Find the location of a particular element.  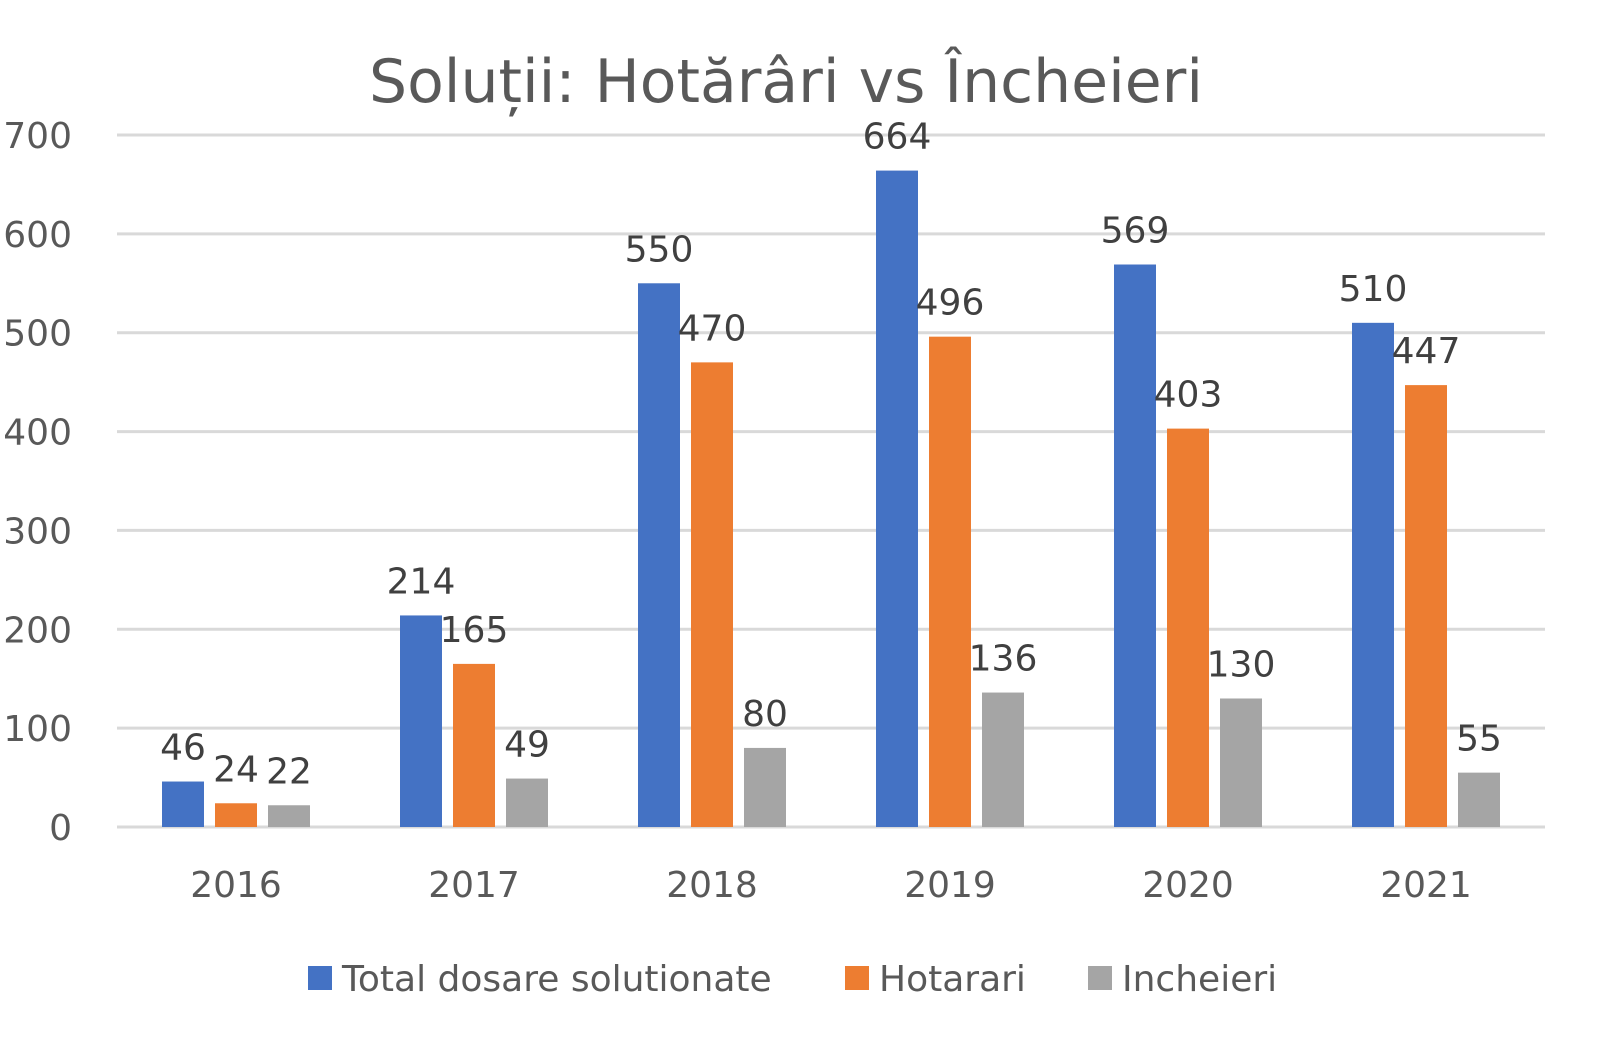

data-label: 165 is located at coordinates (474, 630).